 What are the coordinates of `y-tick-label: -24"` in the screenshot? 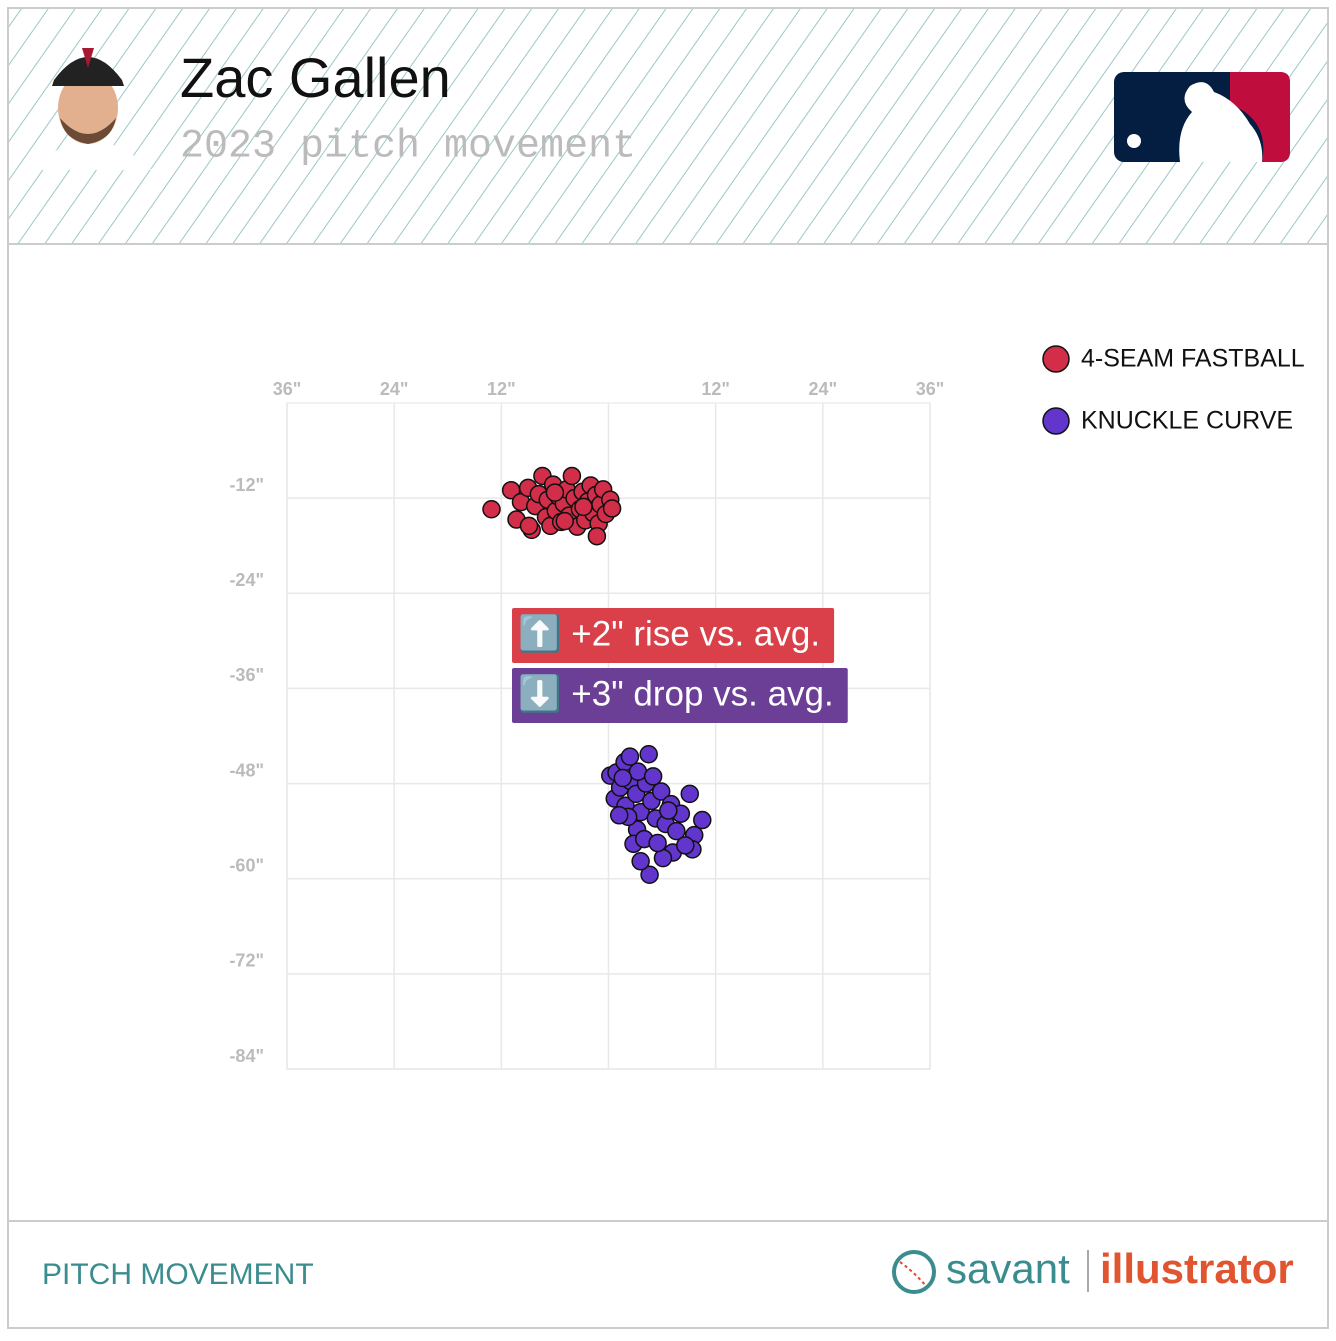 It's located at (246, 580).